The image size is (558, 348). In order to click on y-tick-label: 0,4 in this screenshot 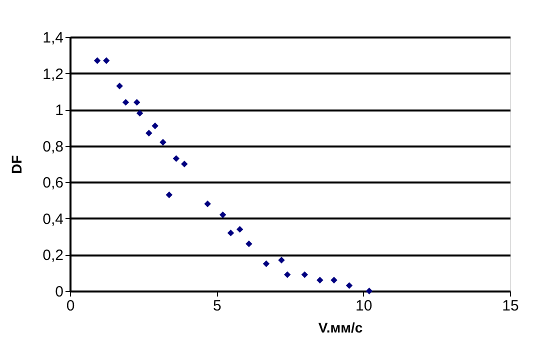, I will do `click(53, 219)`.